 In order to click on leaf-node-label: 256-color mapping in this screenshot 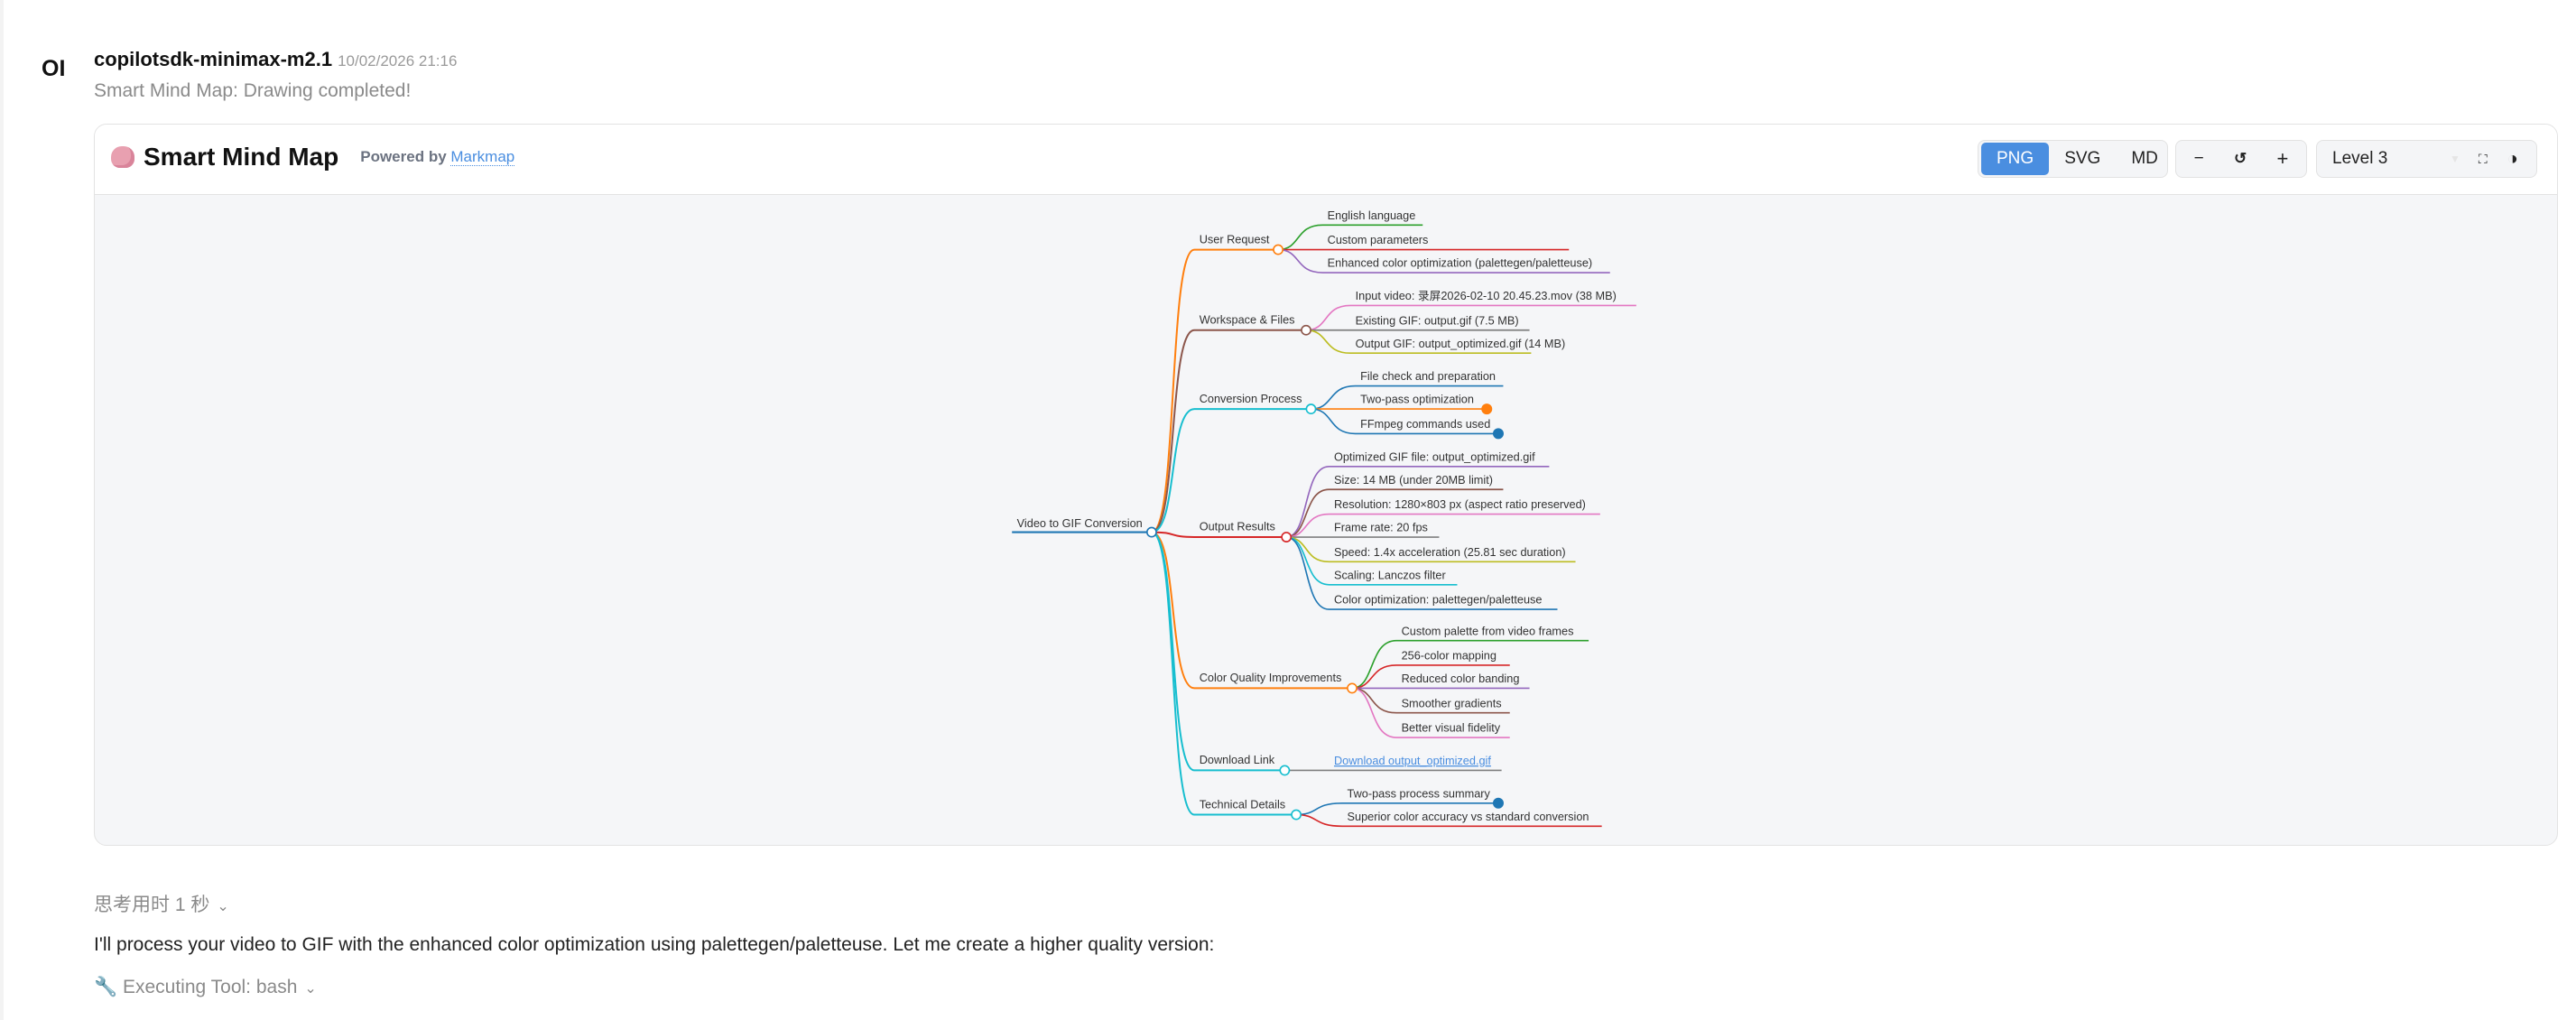, I will do `click(1449, 656)`.